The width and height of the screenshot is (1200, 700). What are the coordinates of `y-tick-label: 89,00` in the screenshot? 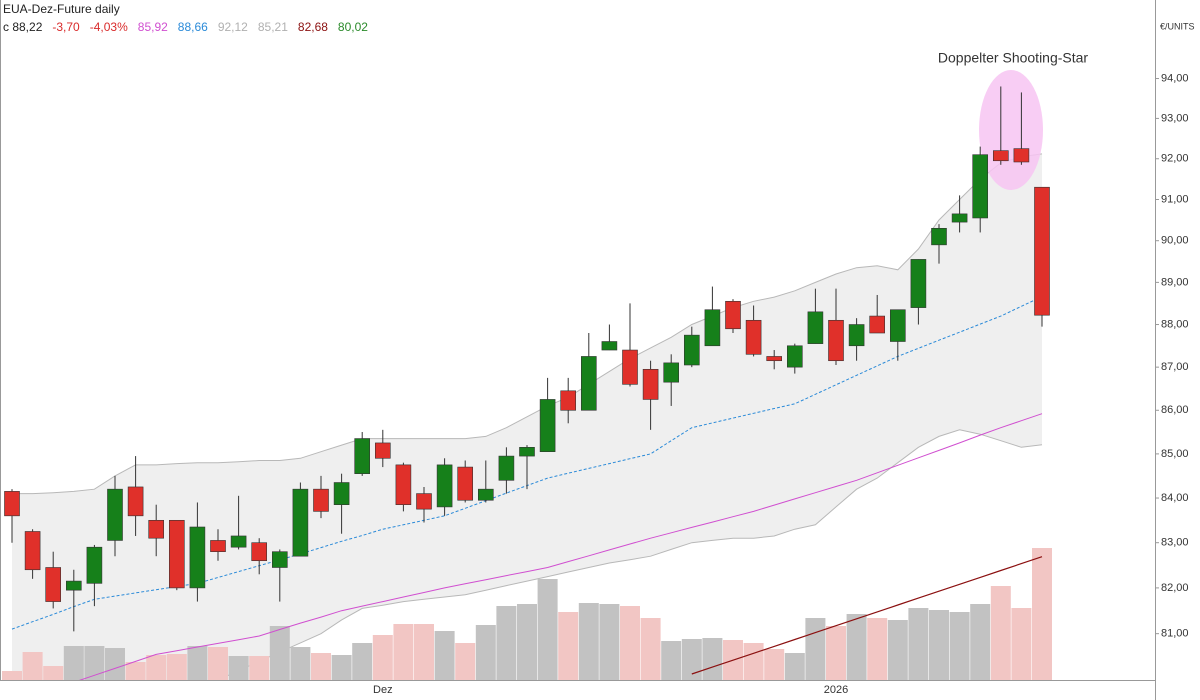 It's located at (1175, 282).